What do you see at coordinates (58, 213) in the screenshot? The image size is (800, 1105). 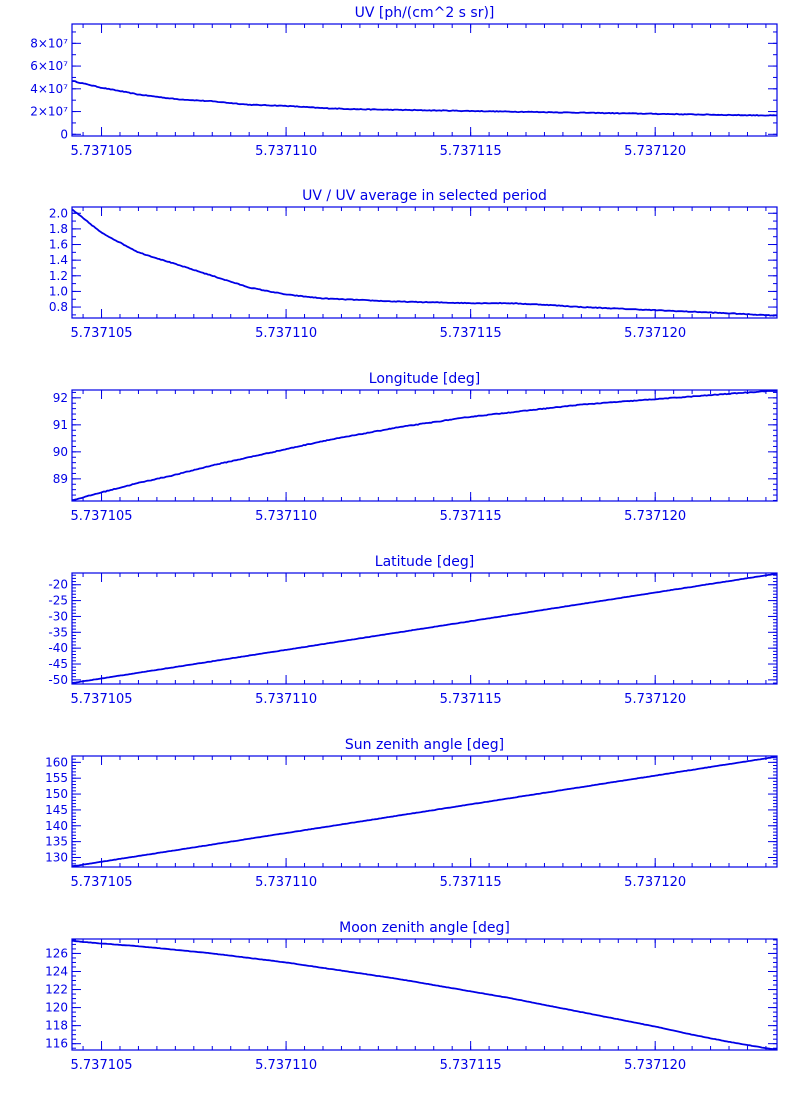 I see `y-tick-label: 2.0` at bounding box center [58, 213].